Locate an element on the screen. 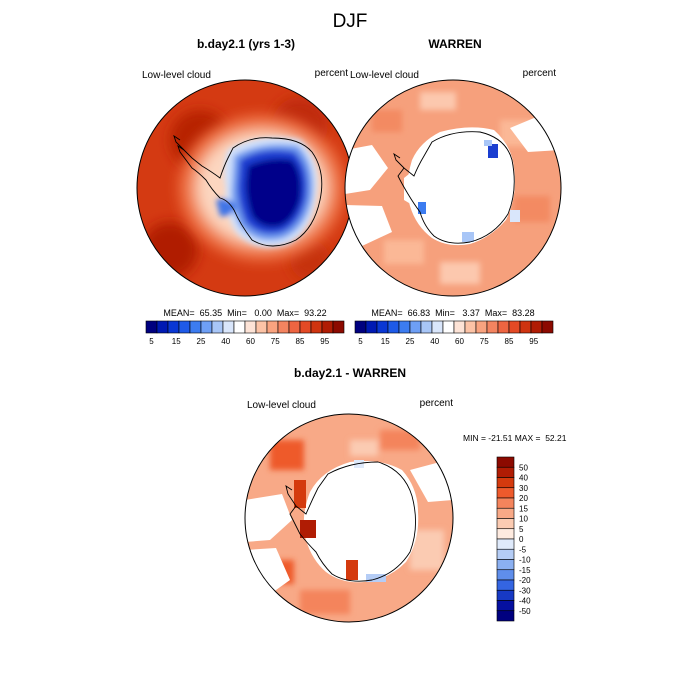  panel-a-map is located at coordinates (245, 188).